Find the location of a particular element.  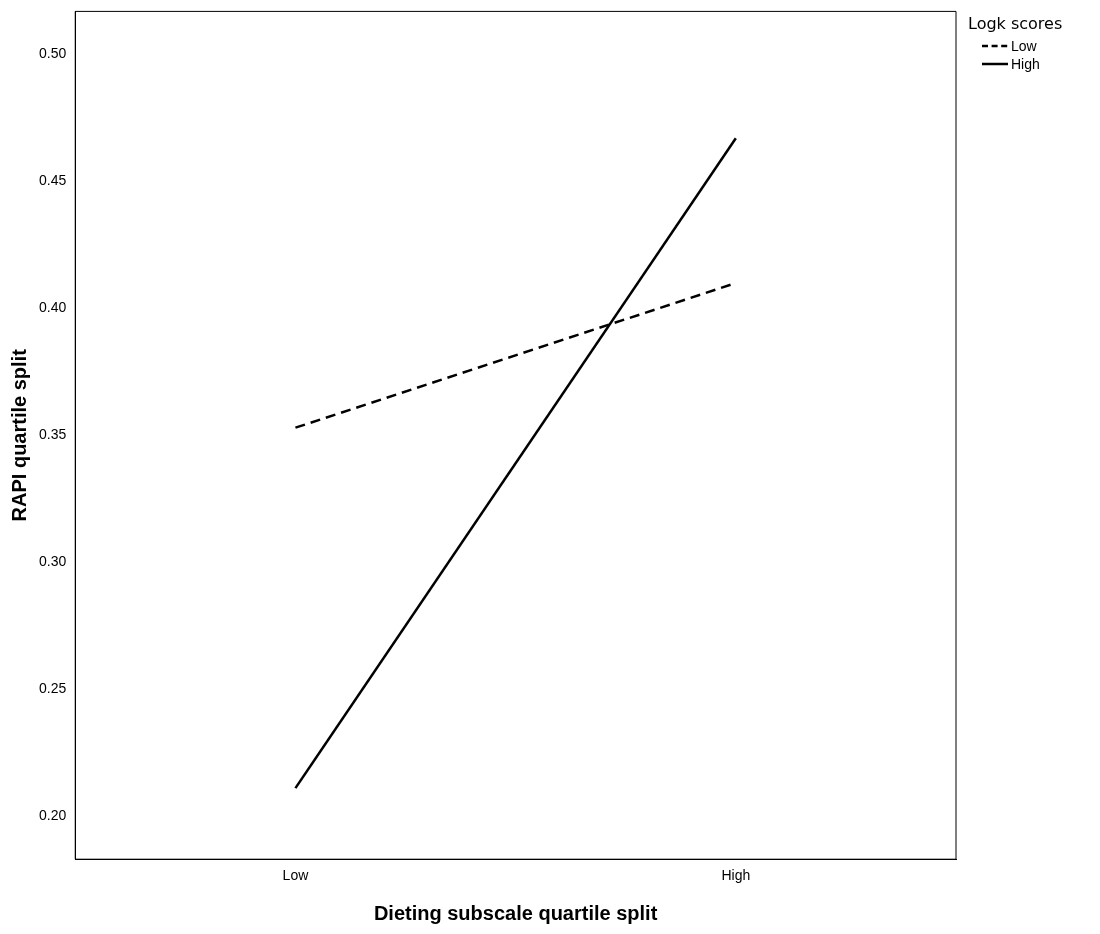

y-tick-label: 0.40 is located at coordinates (53, 307).